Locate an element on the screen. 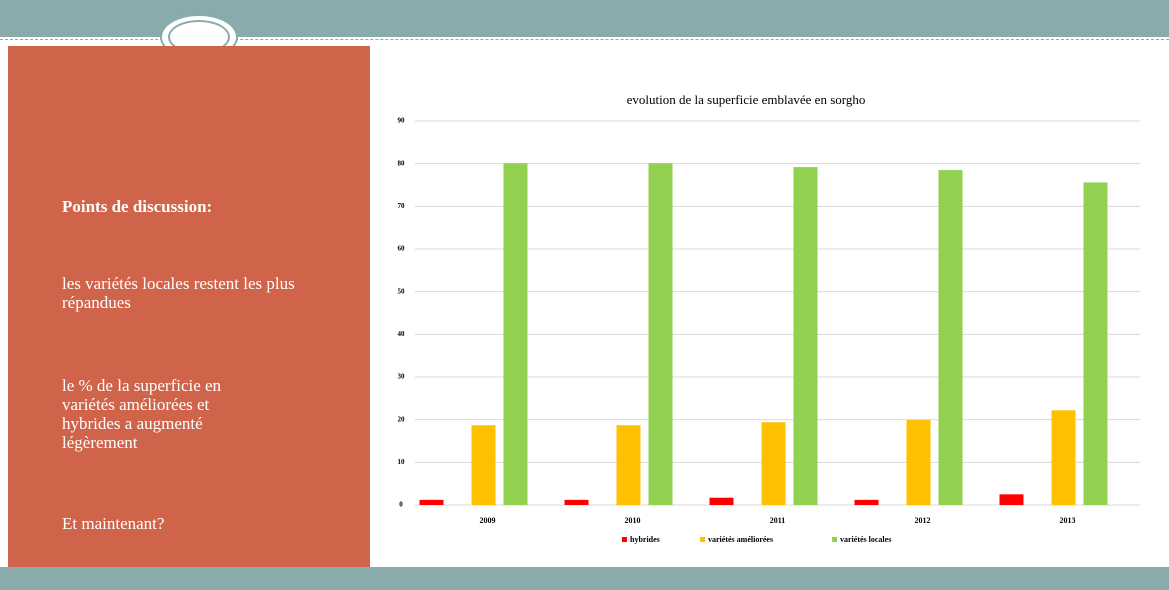 The image size is (1169, 590). legend-label: variétés améliorées is located at coordinates (740, 539).